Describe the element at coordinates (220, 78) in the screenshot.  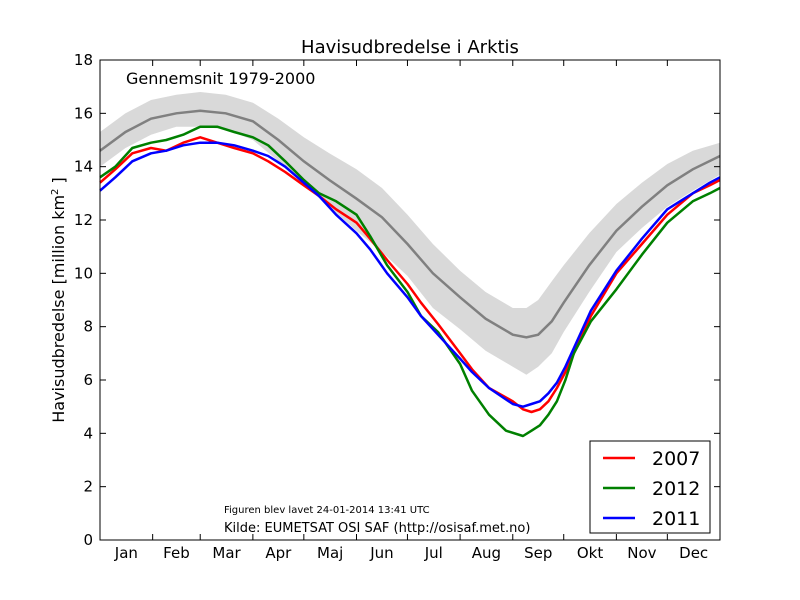
I see `baseline-label: Gennemsnit 1979-2000` at that location.